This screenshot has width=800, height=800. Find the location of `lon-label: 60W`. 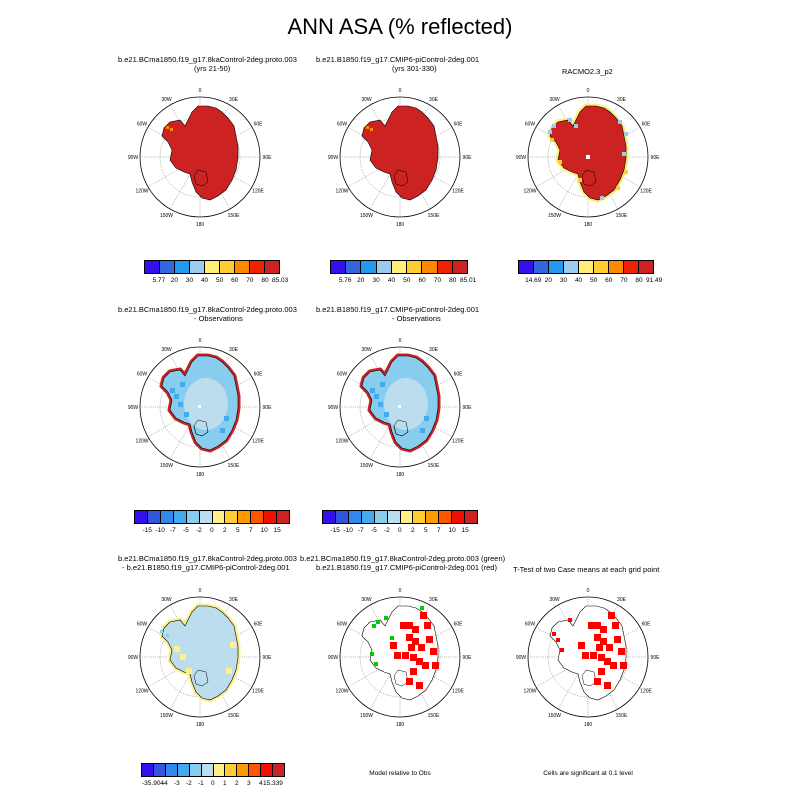

lon-label: 60W is located at coordinates (342, 375).